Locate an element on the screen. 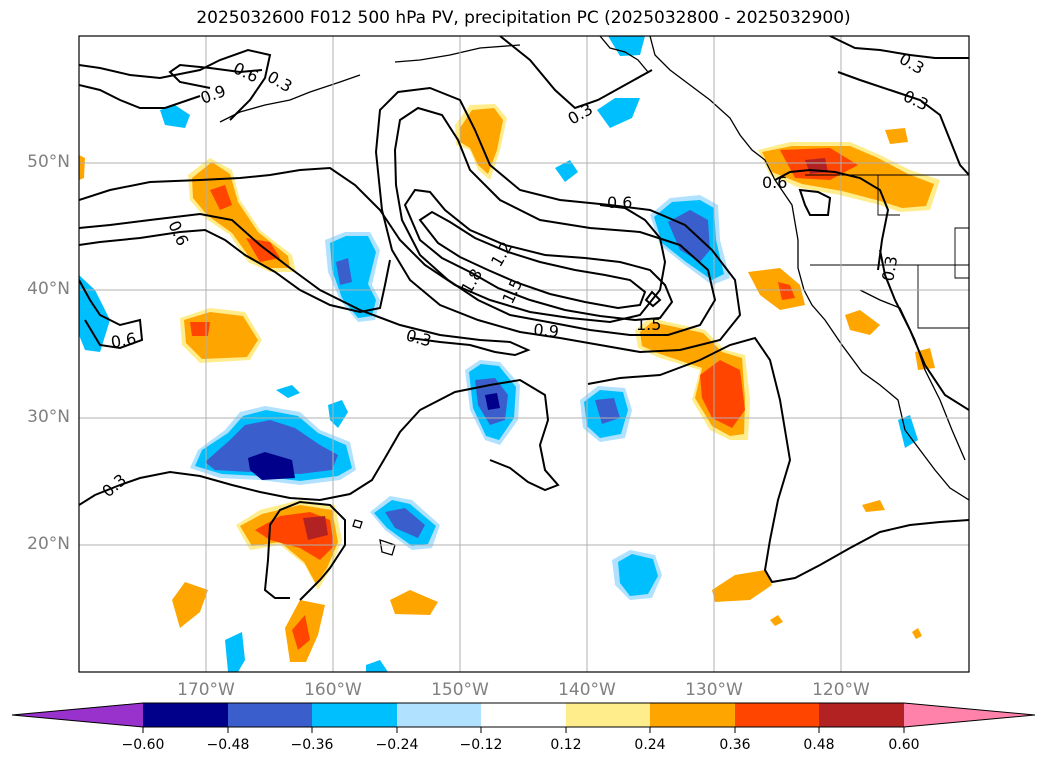 This screenshot has width=1047, height=765. lat-label-20n: 20°N is located at coordinates (48, 544).